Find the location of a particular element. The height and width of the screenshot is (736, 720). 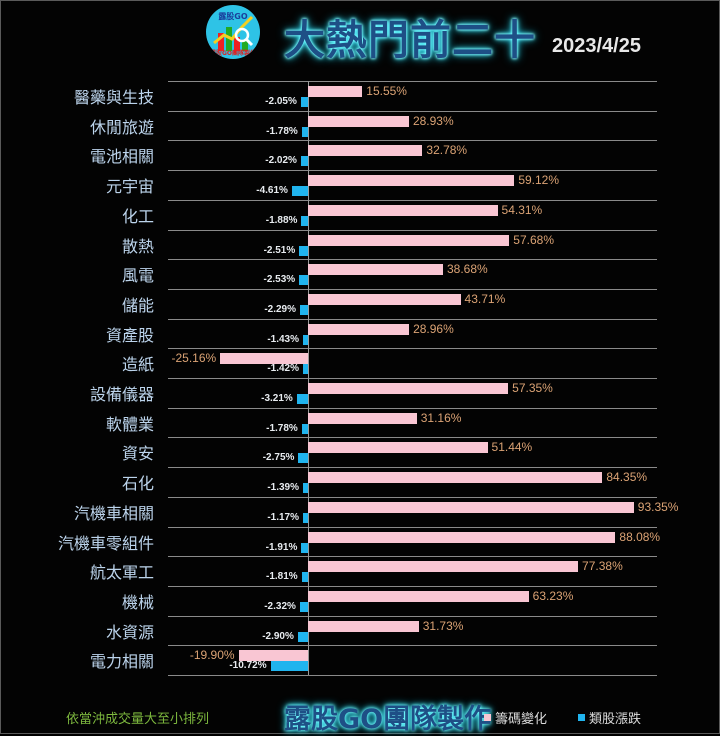

legend-label: 類股漲跌 is located at coordinates (615, 719).